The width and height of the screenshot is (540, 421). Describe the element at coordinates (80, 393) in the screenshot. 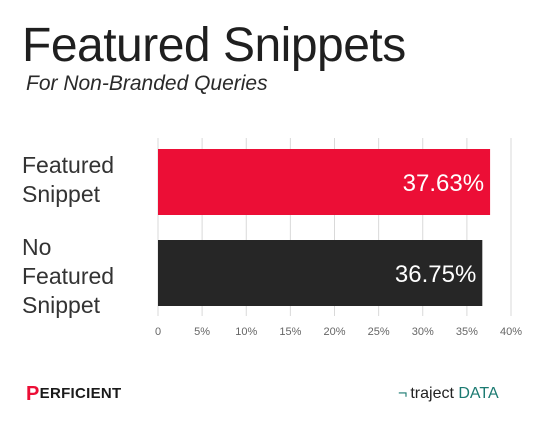

I see `perficient-logo-text: ERFICIENT` at that location.